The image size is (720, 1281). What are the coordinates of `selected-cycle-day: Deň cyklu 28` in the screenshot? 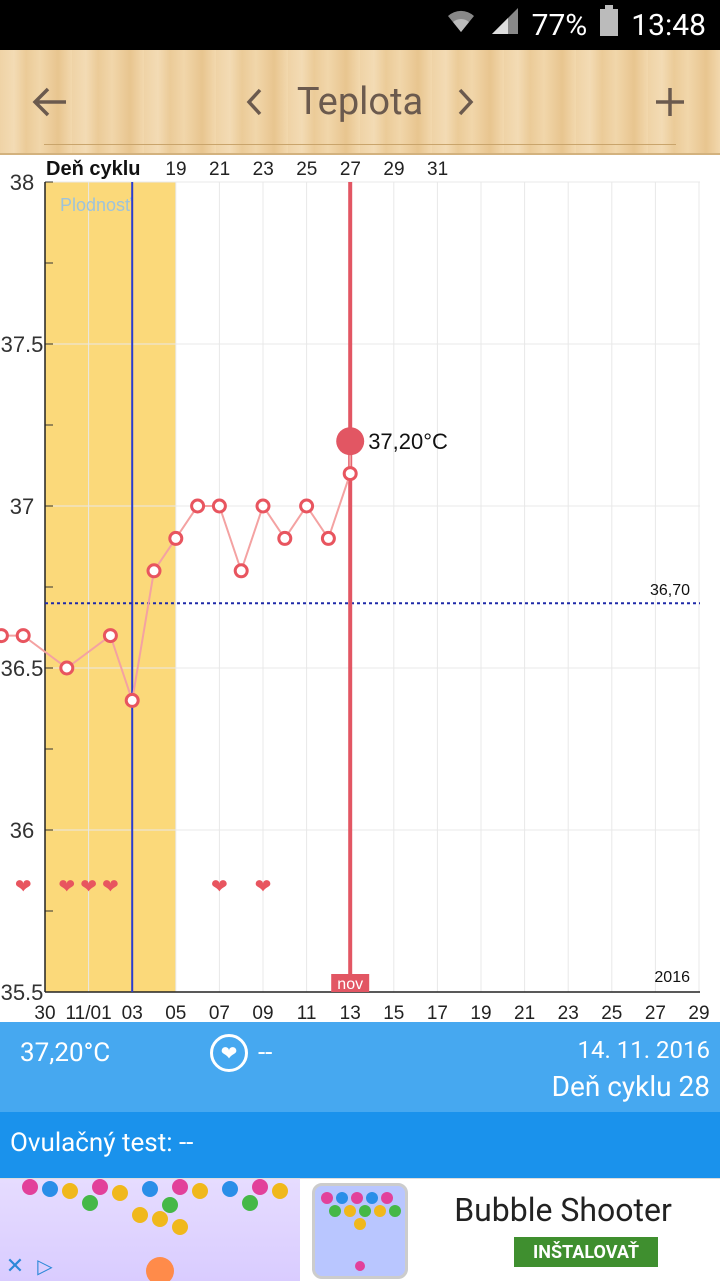 It's located at (630, 1086).